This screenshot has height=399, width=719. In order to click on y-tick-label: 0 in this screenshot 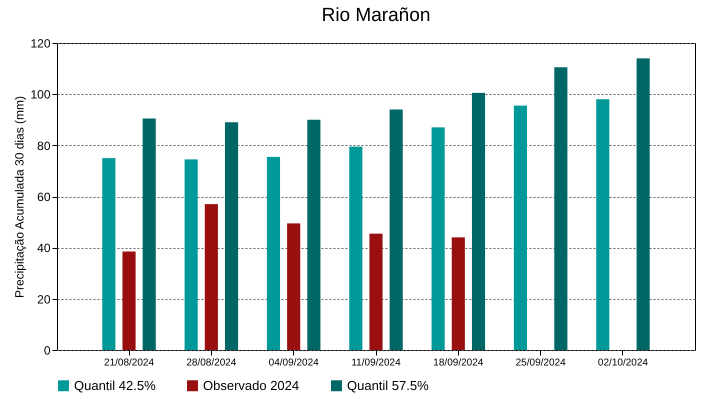, I will do `click(47, 351)`.